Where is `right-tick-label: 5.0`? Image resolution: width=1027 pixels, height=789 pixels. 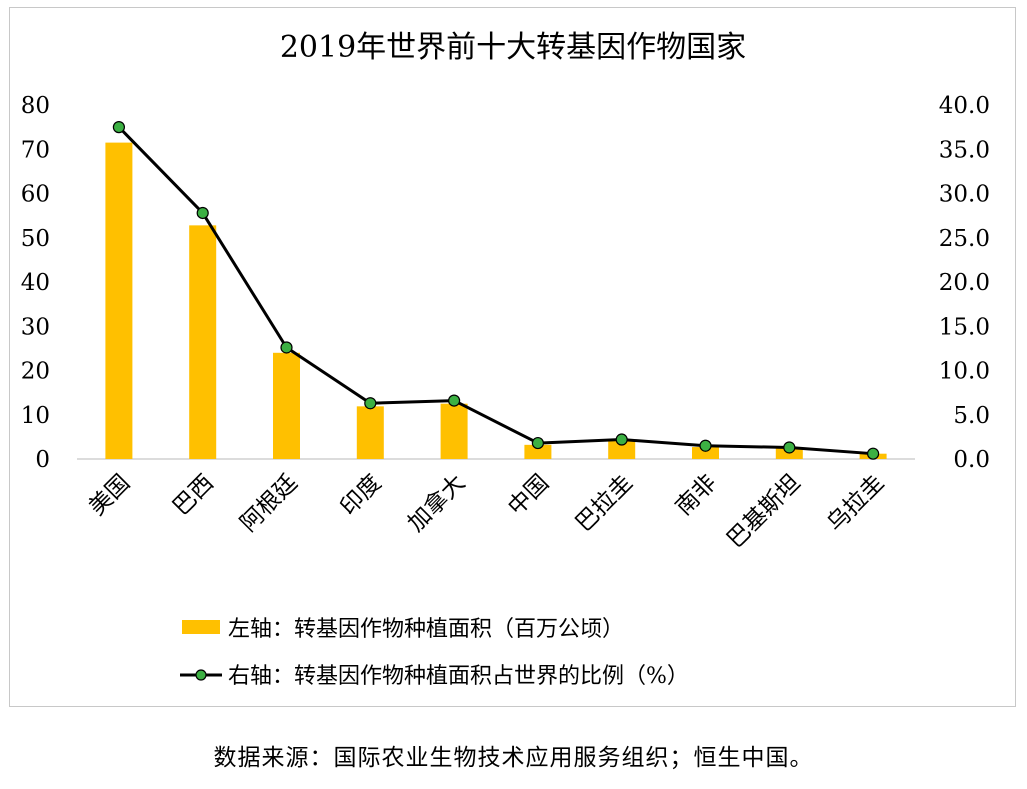
right-tick-label: 5.0 is located at coordinates (971, 416).